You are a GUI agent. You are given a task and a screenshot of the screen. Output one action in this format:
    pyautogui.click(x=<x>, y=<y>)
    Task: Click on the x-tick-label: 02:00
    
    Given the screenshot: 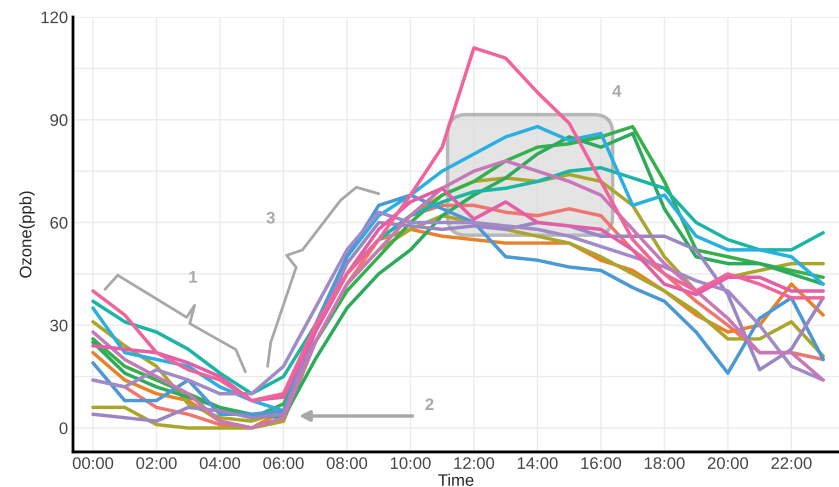 What is the action you would take?
    pyautogui.click(x=156, y=463)
    